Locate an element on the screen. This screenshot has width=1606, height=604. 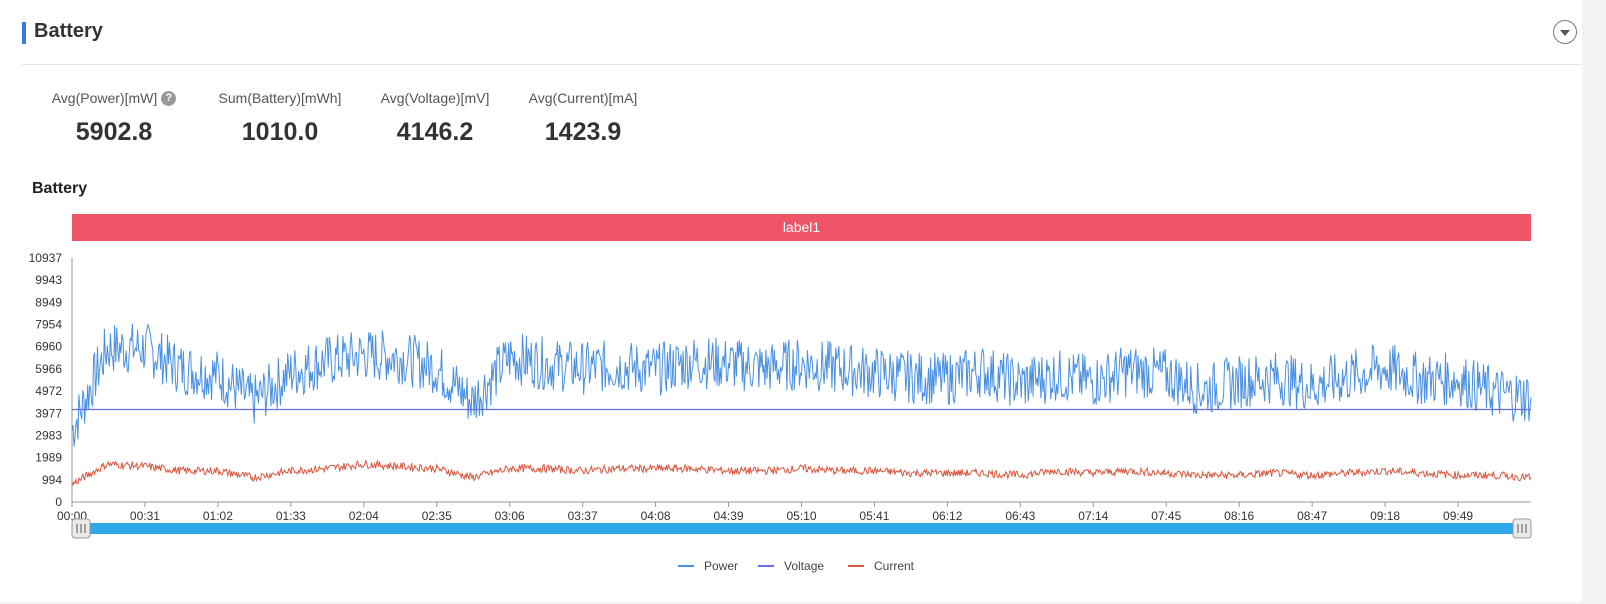
y-tick-label: 1989 is located at coordinates (48, 458).